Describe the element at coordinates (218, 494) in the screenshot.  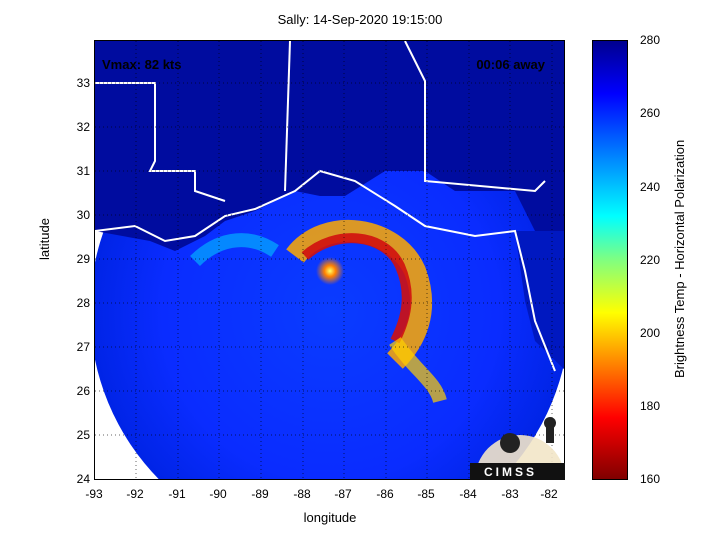
I see `x-tick-label: -90` at that location.